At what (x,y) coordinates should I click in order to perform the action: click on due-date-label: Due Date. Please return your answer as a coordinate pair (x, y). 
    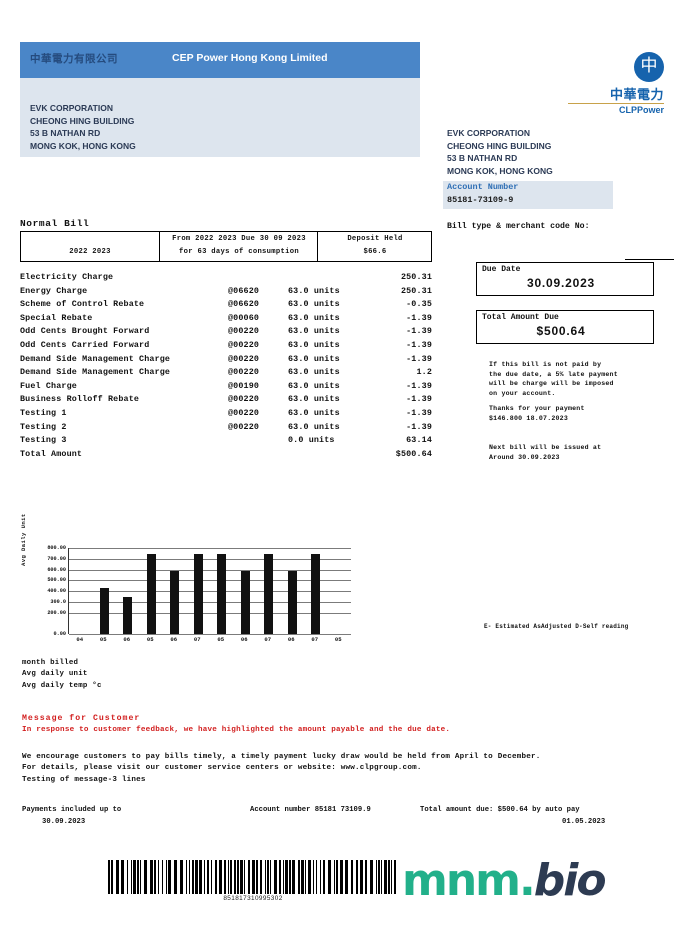
    Looking at the image, I should click on (501, 269).